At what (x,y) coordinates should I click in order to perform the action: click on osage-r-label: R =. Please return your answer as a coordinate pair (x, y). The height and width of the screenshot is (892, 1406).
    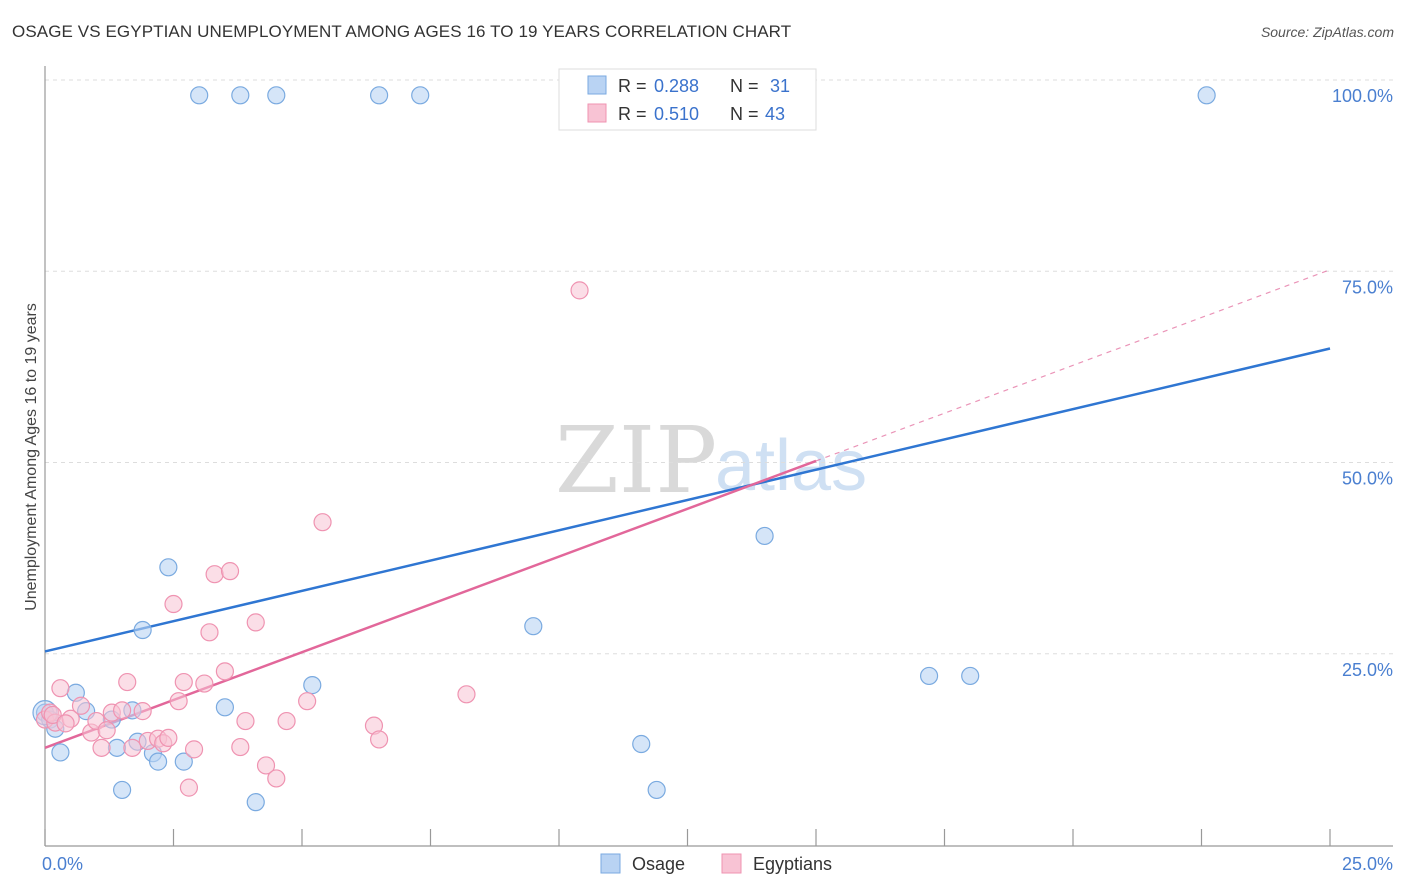
    Looking at the image, I should click on (632, 86).